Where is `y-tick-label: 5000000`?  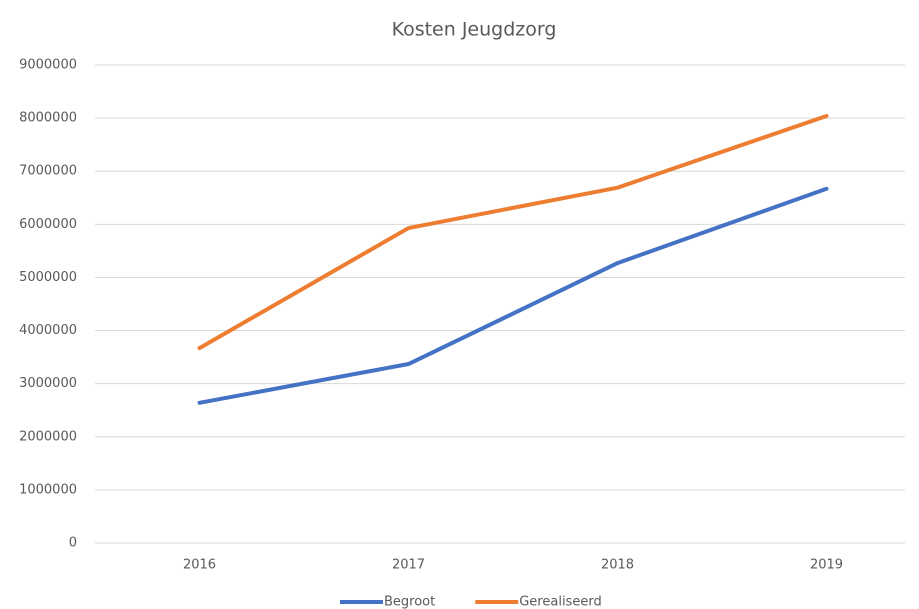
y-tick-label: 5000000 is located at coordinates (48, 277).